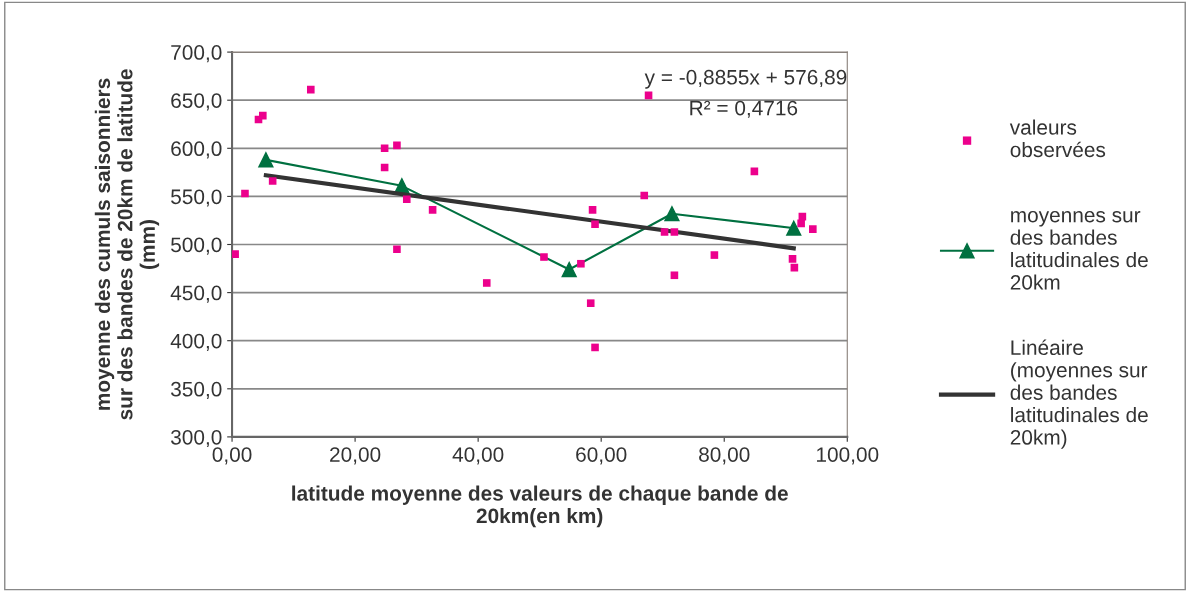  Describe the element at coordinates (540, 506) in the screenshot. I see `x-axis-title: latitude moyenne des valeurs de chaque bande de 20km(en km)` at that location.